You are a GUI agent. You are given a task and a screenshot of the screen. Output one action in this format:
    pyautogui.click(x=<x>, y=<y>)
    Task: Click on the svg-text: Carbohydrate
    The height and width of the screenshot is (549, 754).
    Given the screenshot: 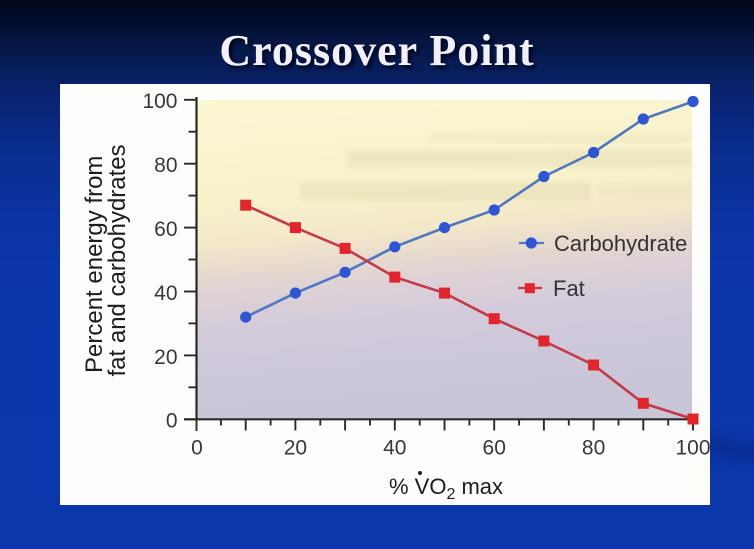 What is the action you would take?
    pyautogui.click(x=620, y=243)
    